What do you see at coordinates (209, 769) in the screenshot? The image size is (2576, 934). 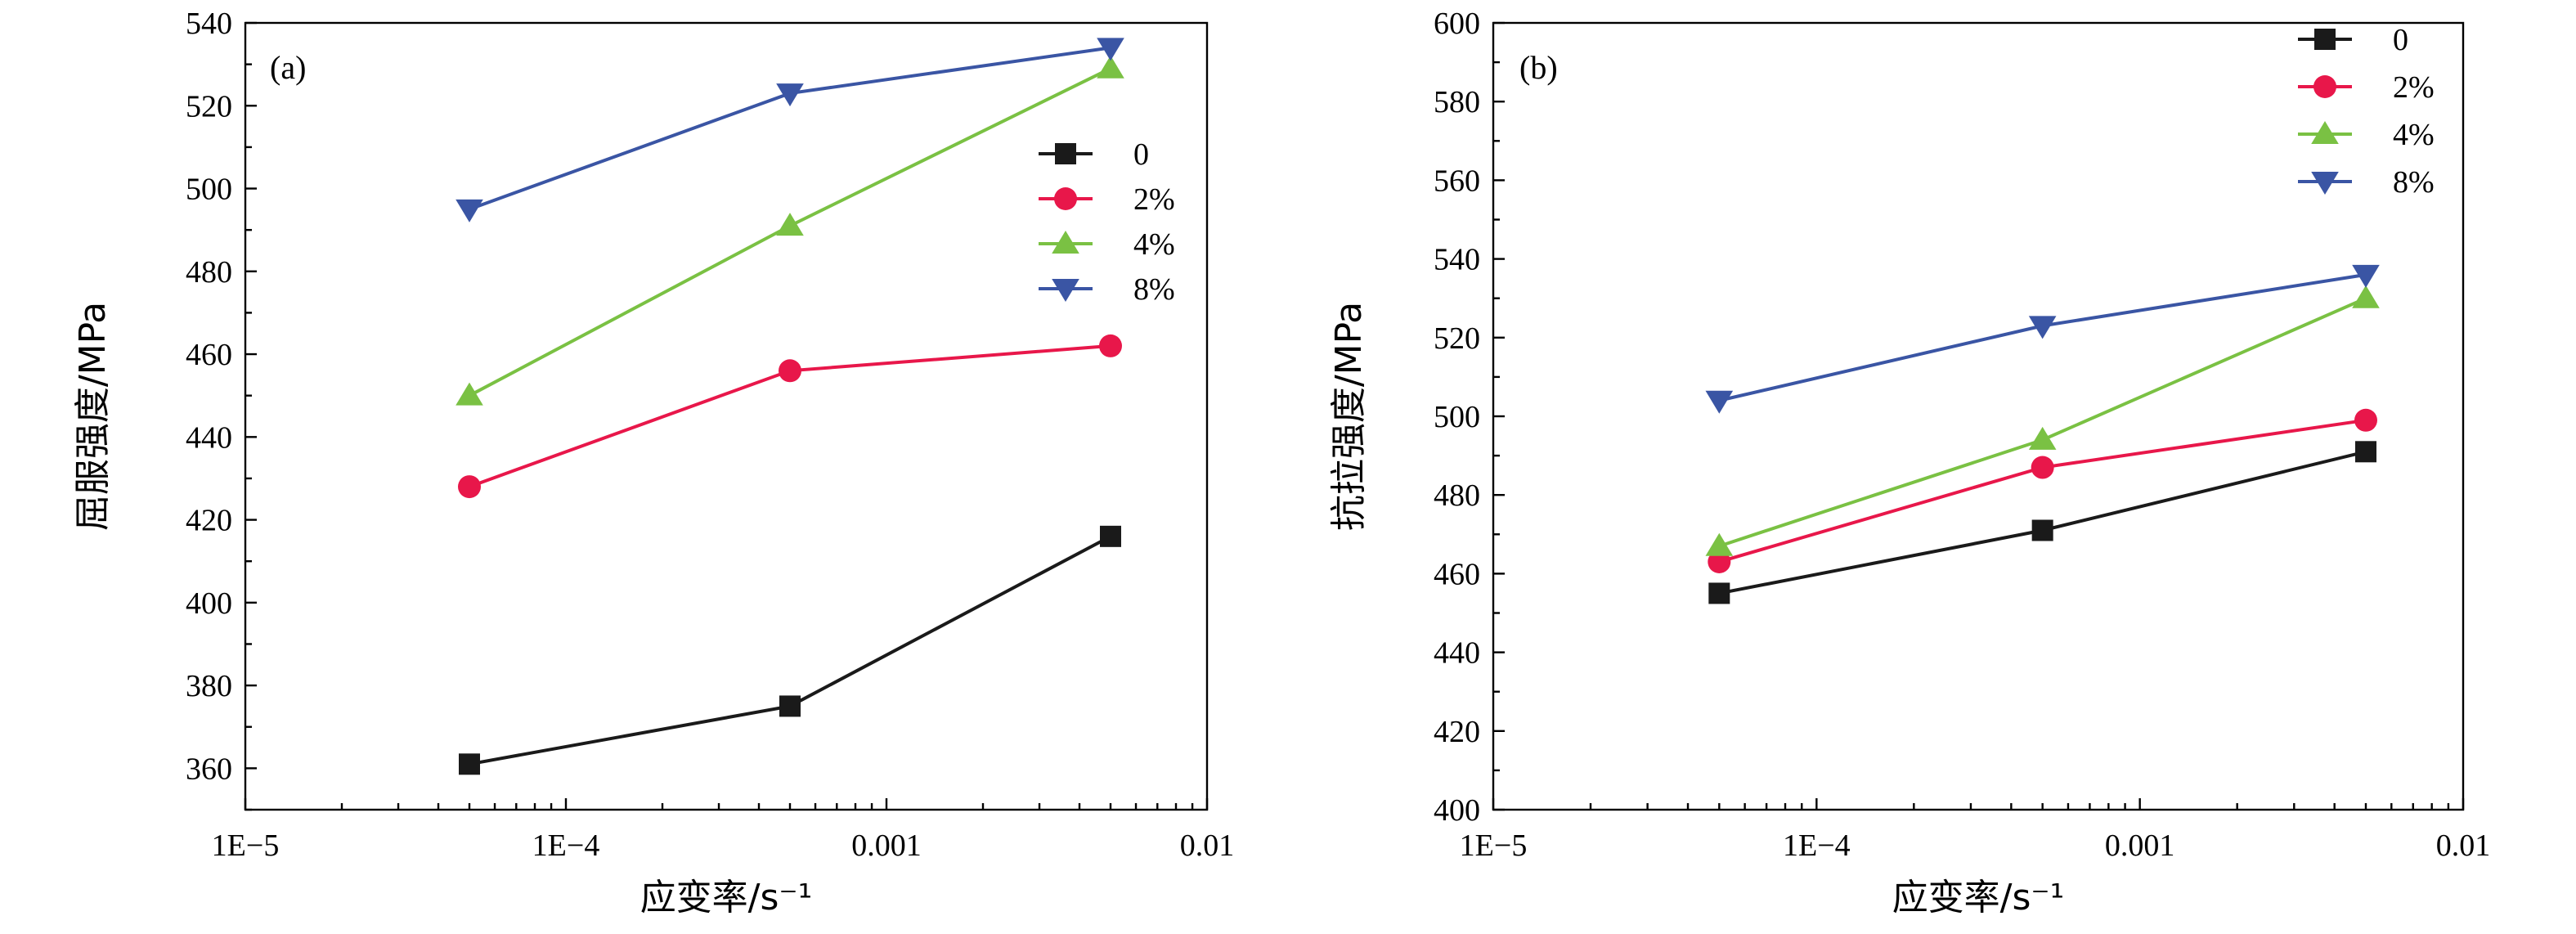 I see `y-tick-label: 360` at bounding box center [209, 769].